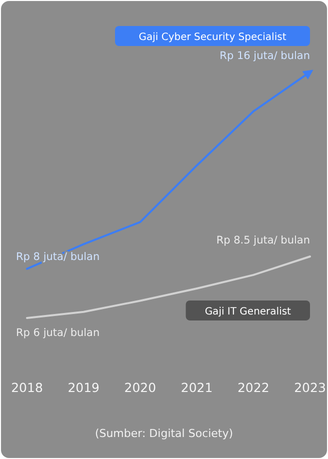 This screenshot has width=328, height=459. What do you see at coordinates (84, 387) in the screenshot?
I see `x-tick-label: 2019` at bounding box center [84, 387].